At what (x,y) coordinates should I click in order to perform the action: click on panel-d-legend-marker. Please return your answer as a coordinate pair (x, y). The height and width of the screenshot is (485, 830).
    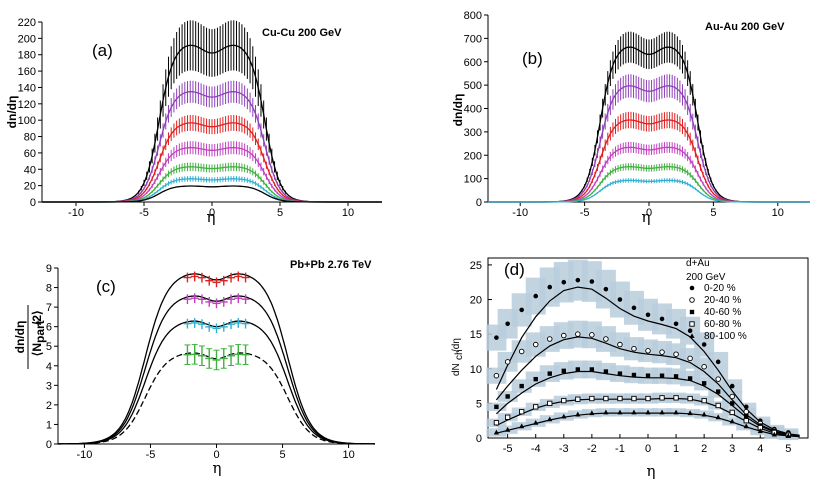
    Looking at the image, I should click on (692, 288).